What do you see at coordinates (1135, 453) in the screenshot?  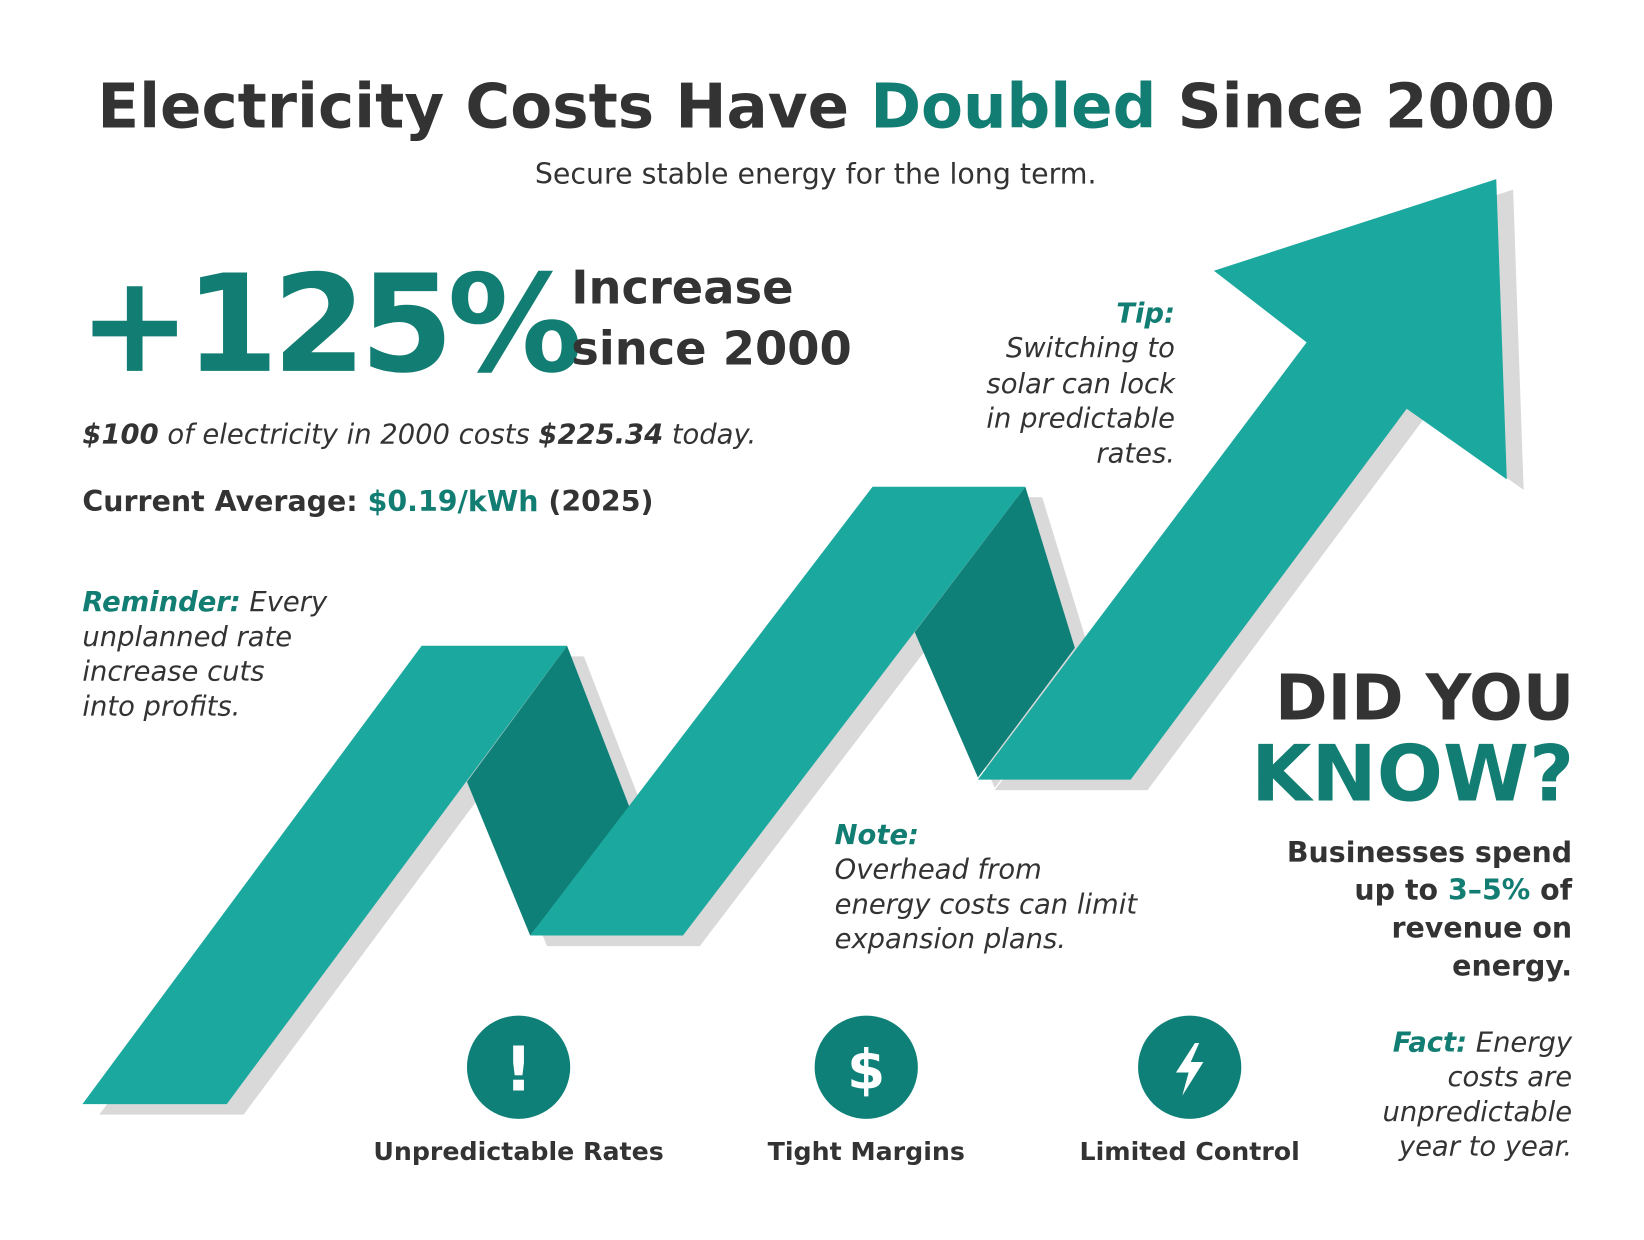 I see `tip-line: rates.` at bounding box center [1135, 453].